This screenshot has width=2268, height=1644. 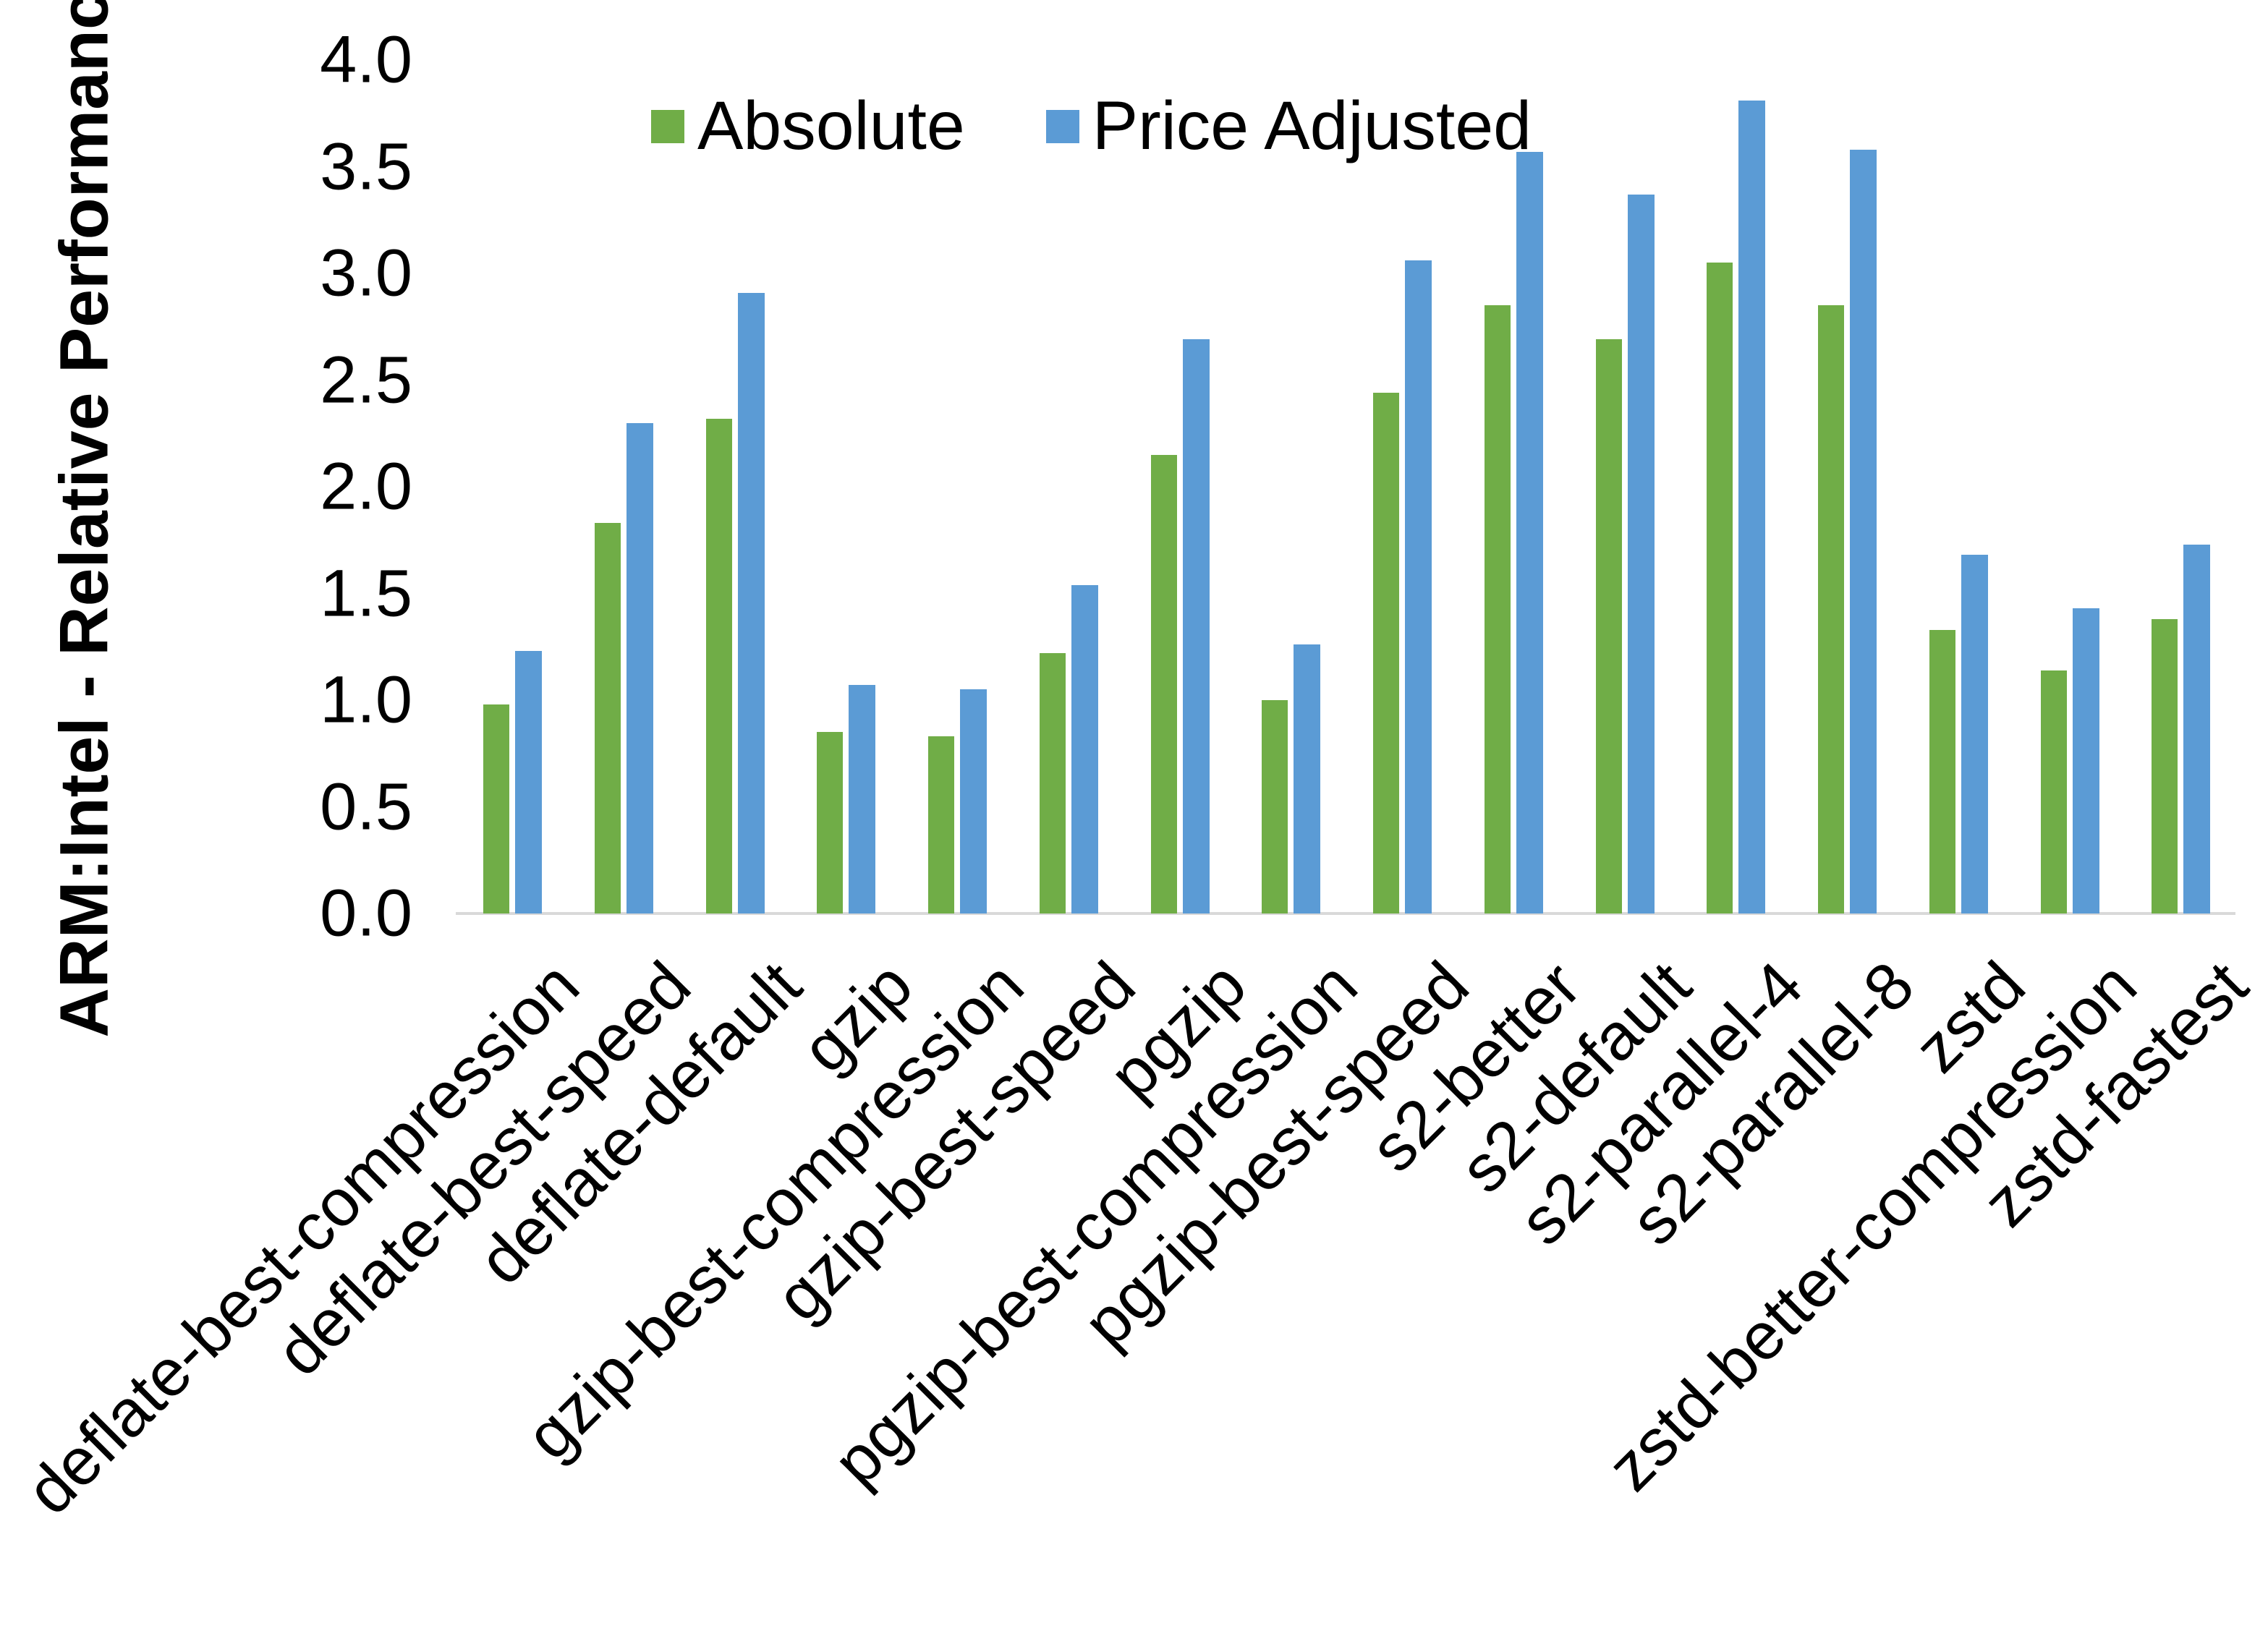 What do you see at coordinates (1529, 532) in the screenshot?
I see `bar-price-adjusted-s2-better` at bounding box center [1529, 532].